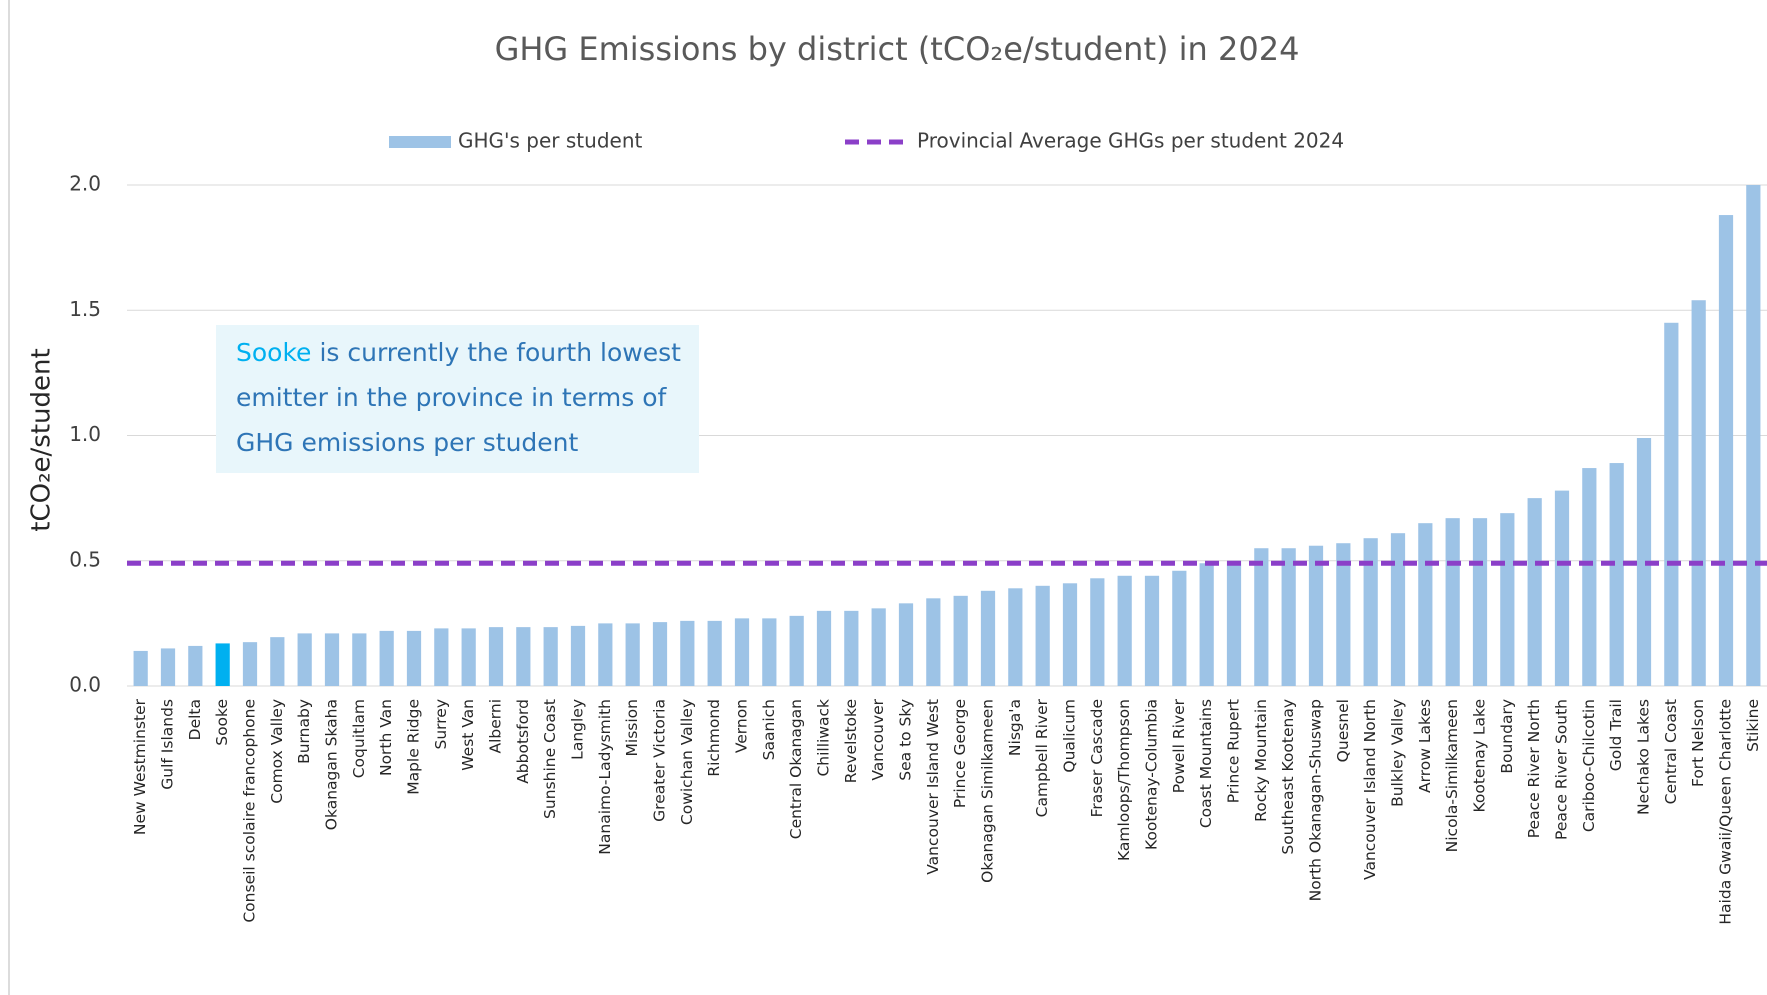 The height and width of the screenshot is (995, 1767). I want to click on x-tick-label: Abbotsford, so click(523, 741).